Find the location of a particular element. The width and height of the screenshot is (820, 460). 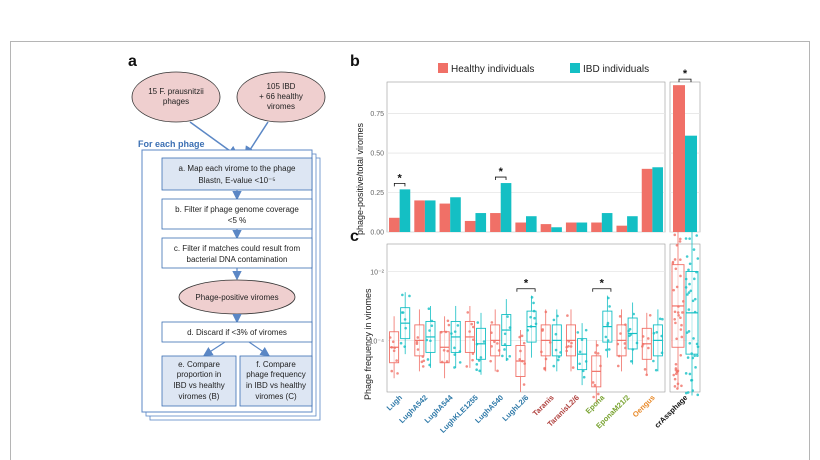

step-e-box is located at coordinates (199, 381).